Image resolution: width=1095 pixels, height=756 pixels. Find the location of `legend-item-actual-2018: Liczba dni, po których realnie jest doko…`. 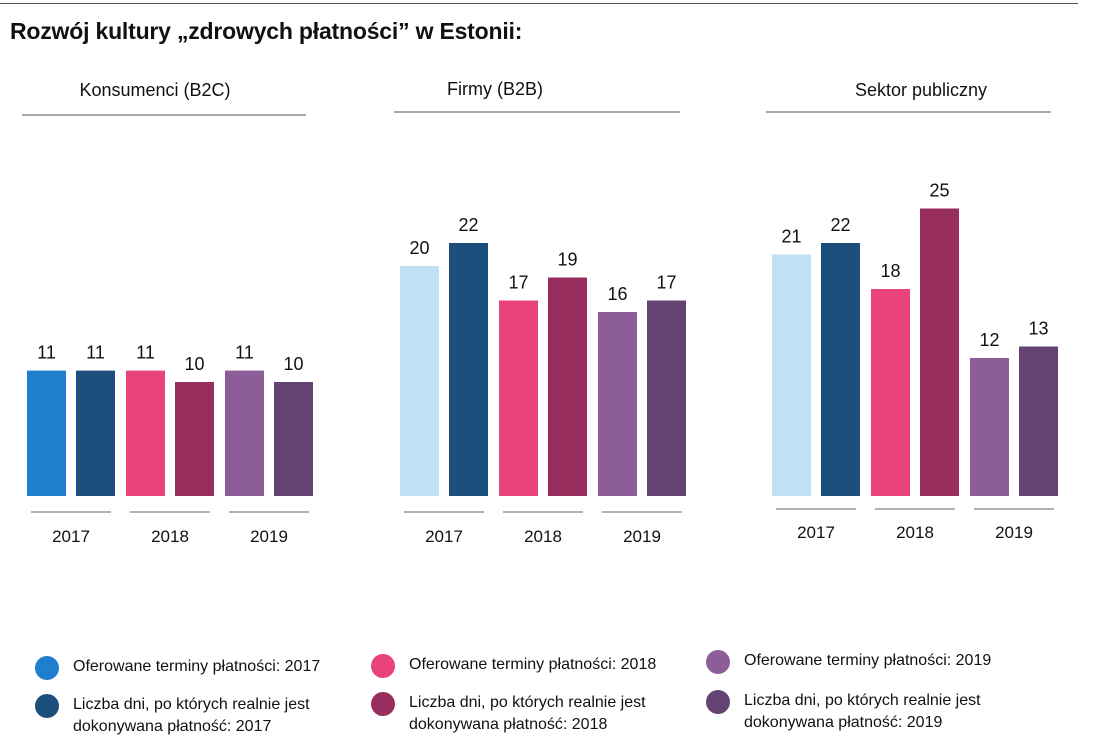

legend-item-actual-2018: Liczba dni, po których realnie jest doko… is located at coordinates (508, 714).